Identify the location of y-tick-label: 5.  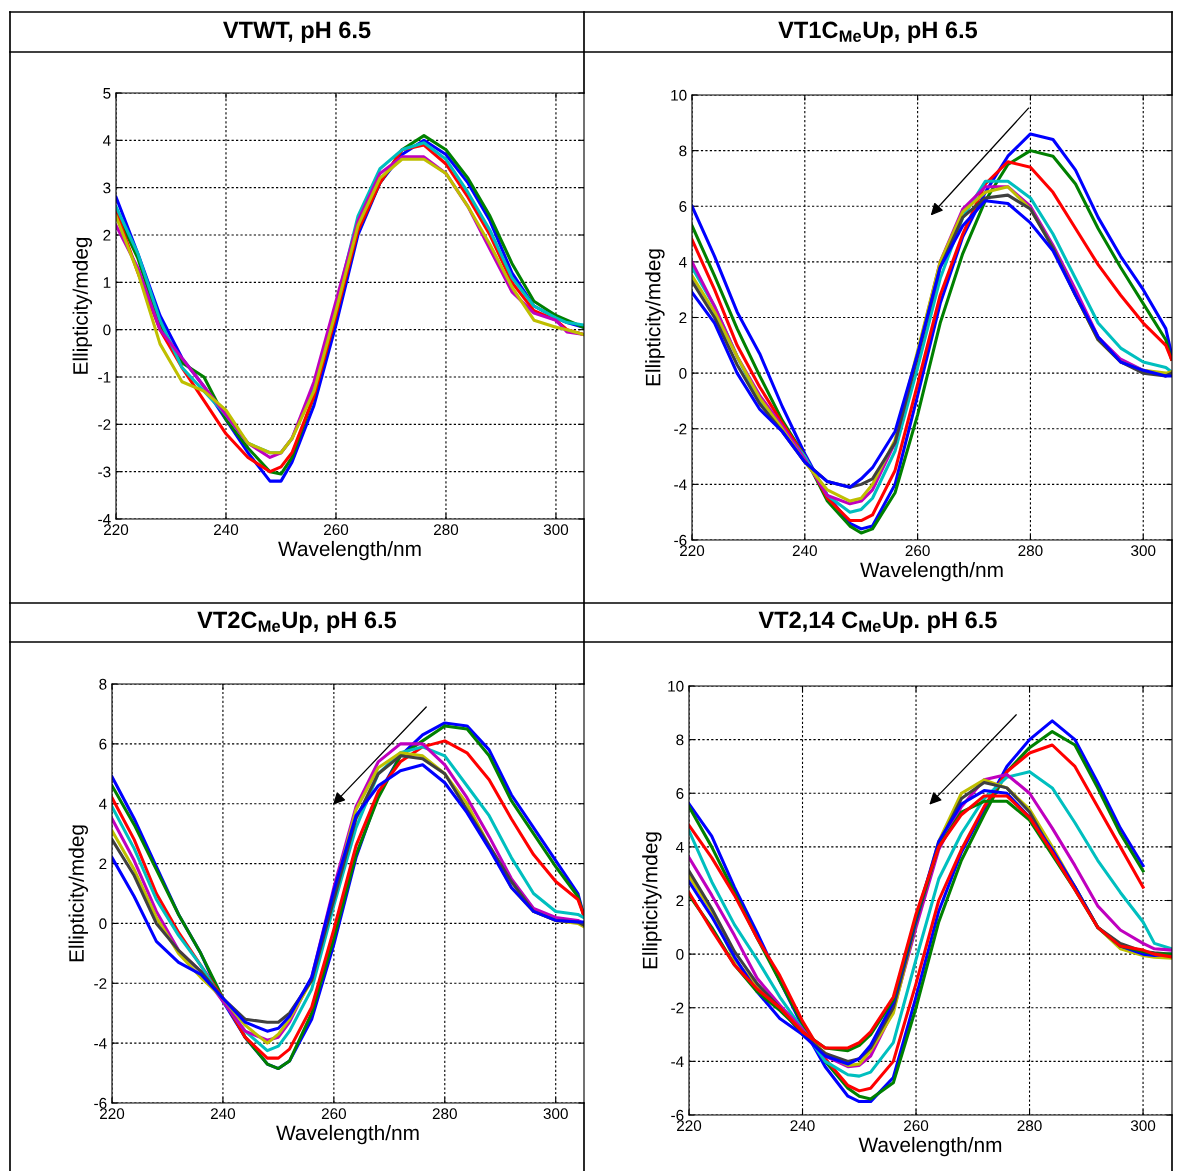
(107, 93).